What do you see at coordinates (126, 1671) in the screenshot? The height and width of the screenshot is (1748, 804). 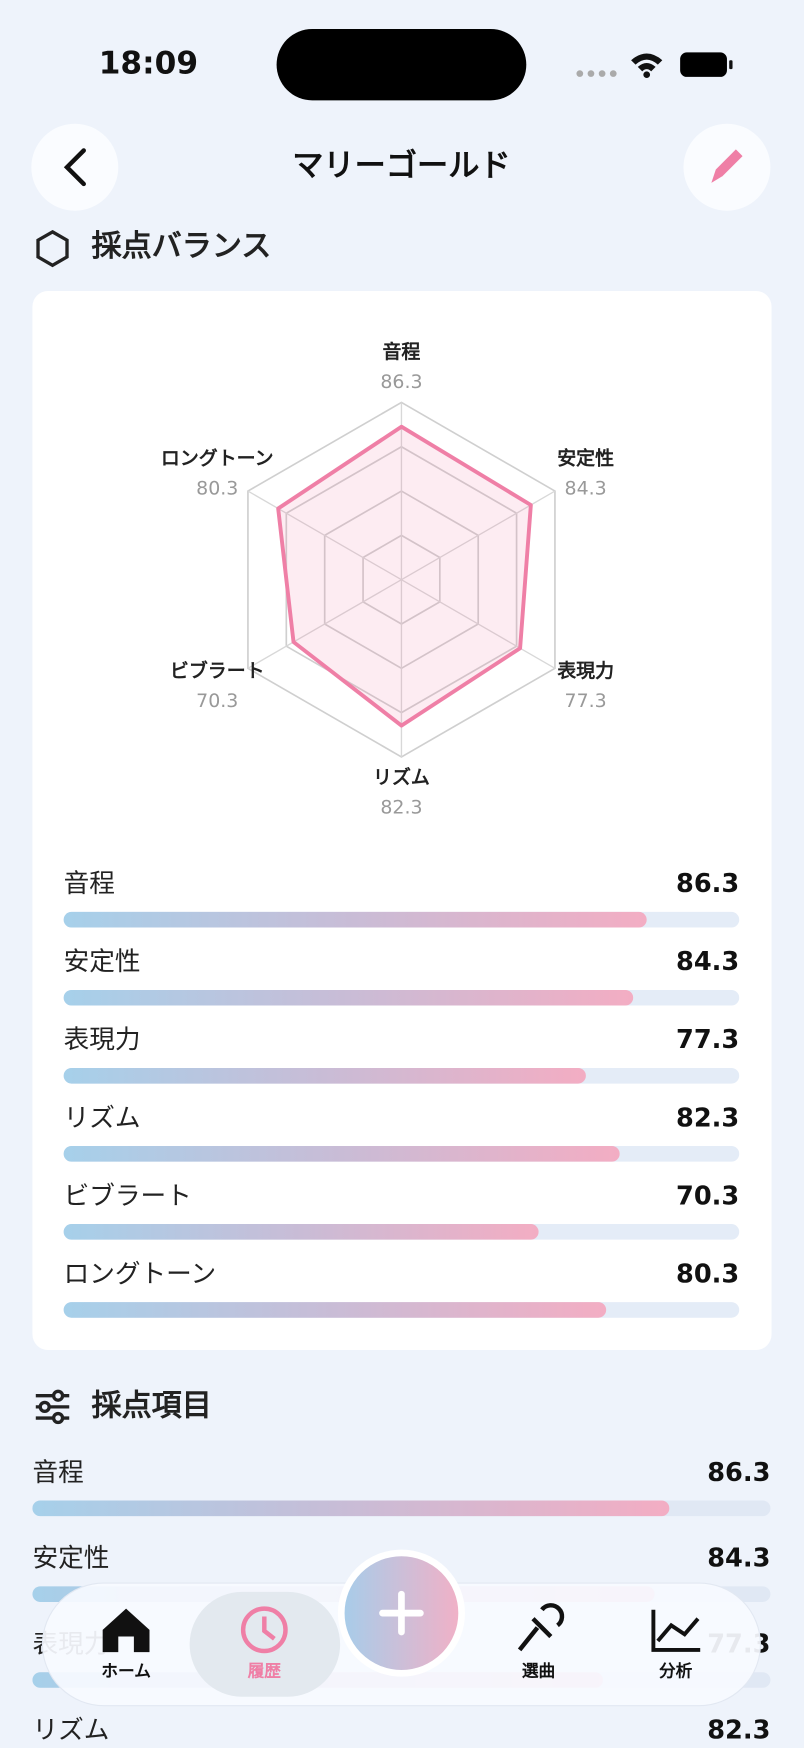 I see `tab-label: ホーム` at bounding box center [126, 1671].